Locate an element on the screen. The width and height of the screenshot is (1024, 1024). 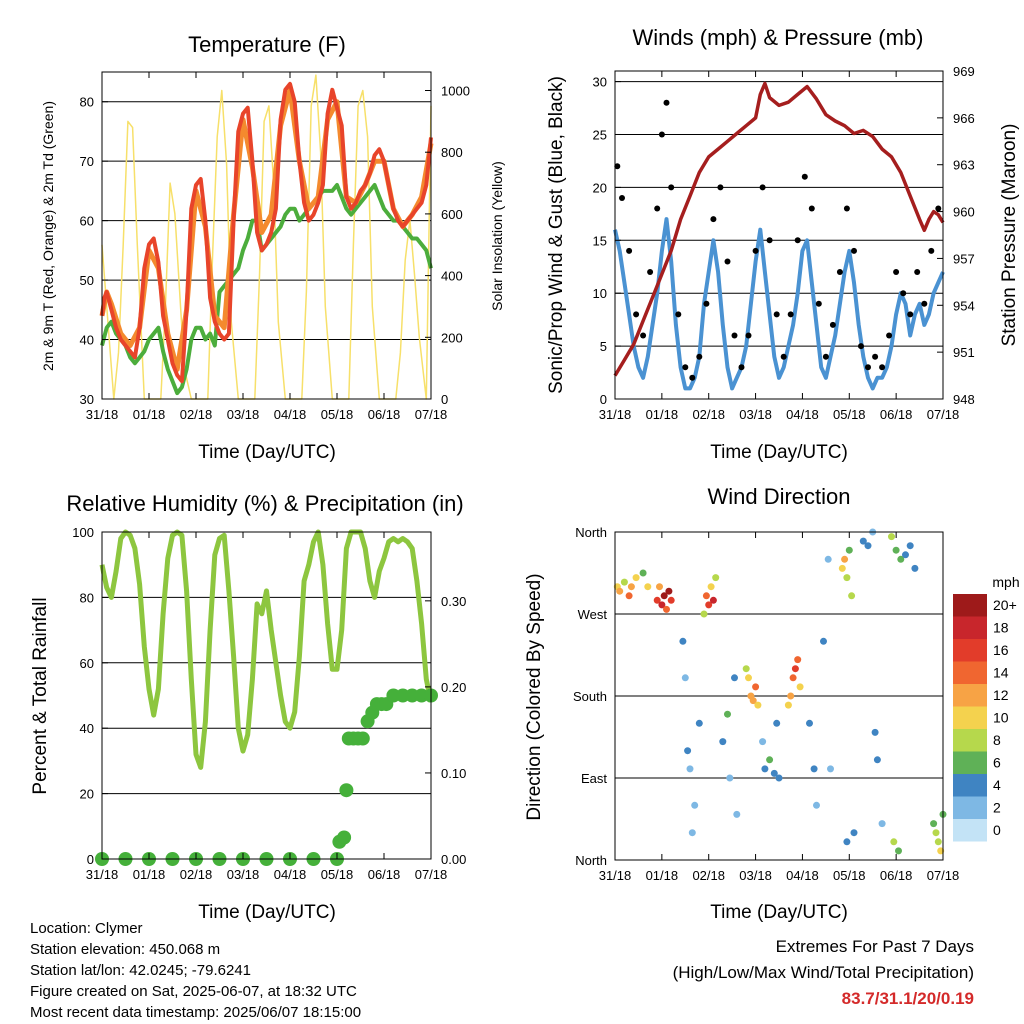
winds-x-tick-label: 05/18 is located at coordinates (849, 414).